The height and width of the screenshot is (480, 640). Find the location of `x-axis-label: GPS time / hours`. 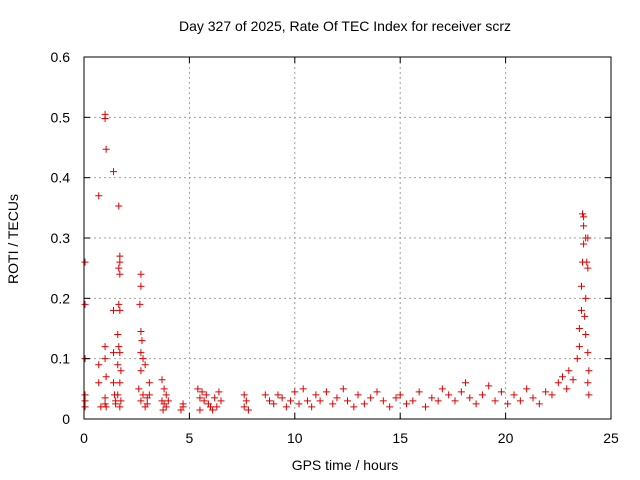

x-axis-label: GPS time / hours is located at coordinates (345, 465).